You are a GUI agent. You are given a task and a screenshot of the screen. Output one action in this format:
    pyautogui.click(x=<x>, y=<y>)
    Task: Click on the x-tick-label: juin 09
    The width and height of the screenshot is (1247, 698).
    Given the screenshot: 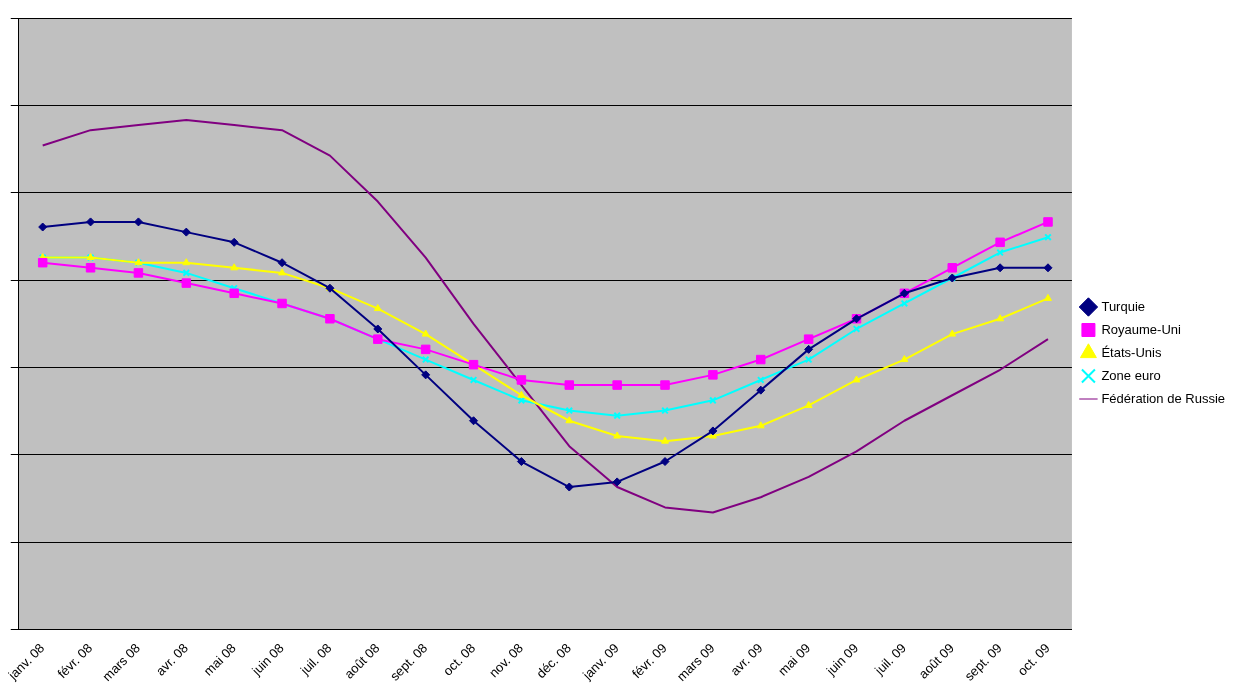 What is the action you would take?
    pyautogui.click(x=842, y=659)
    